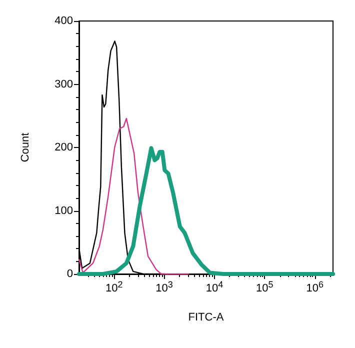 The height and width of the screenshot is (348, 355). What do you see at coordinates (63, 148) in the screenshot?
I see `y-tick-label: 200` at bounding box center [63, 148].